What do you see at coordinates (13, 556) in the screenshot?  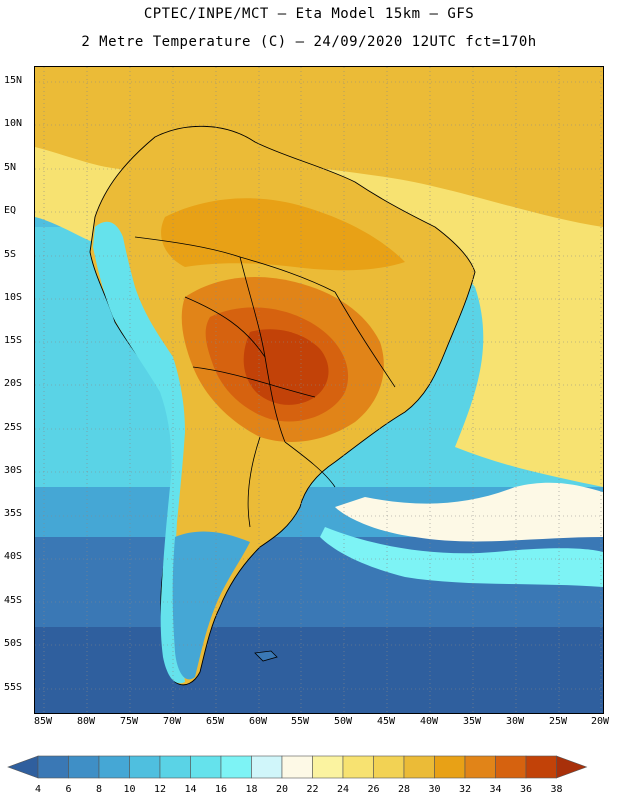 I see `lat-label: 40S` at bounding box center [13, 556].